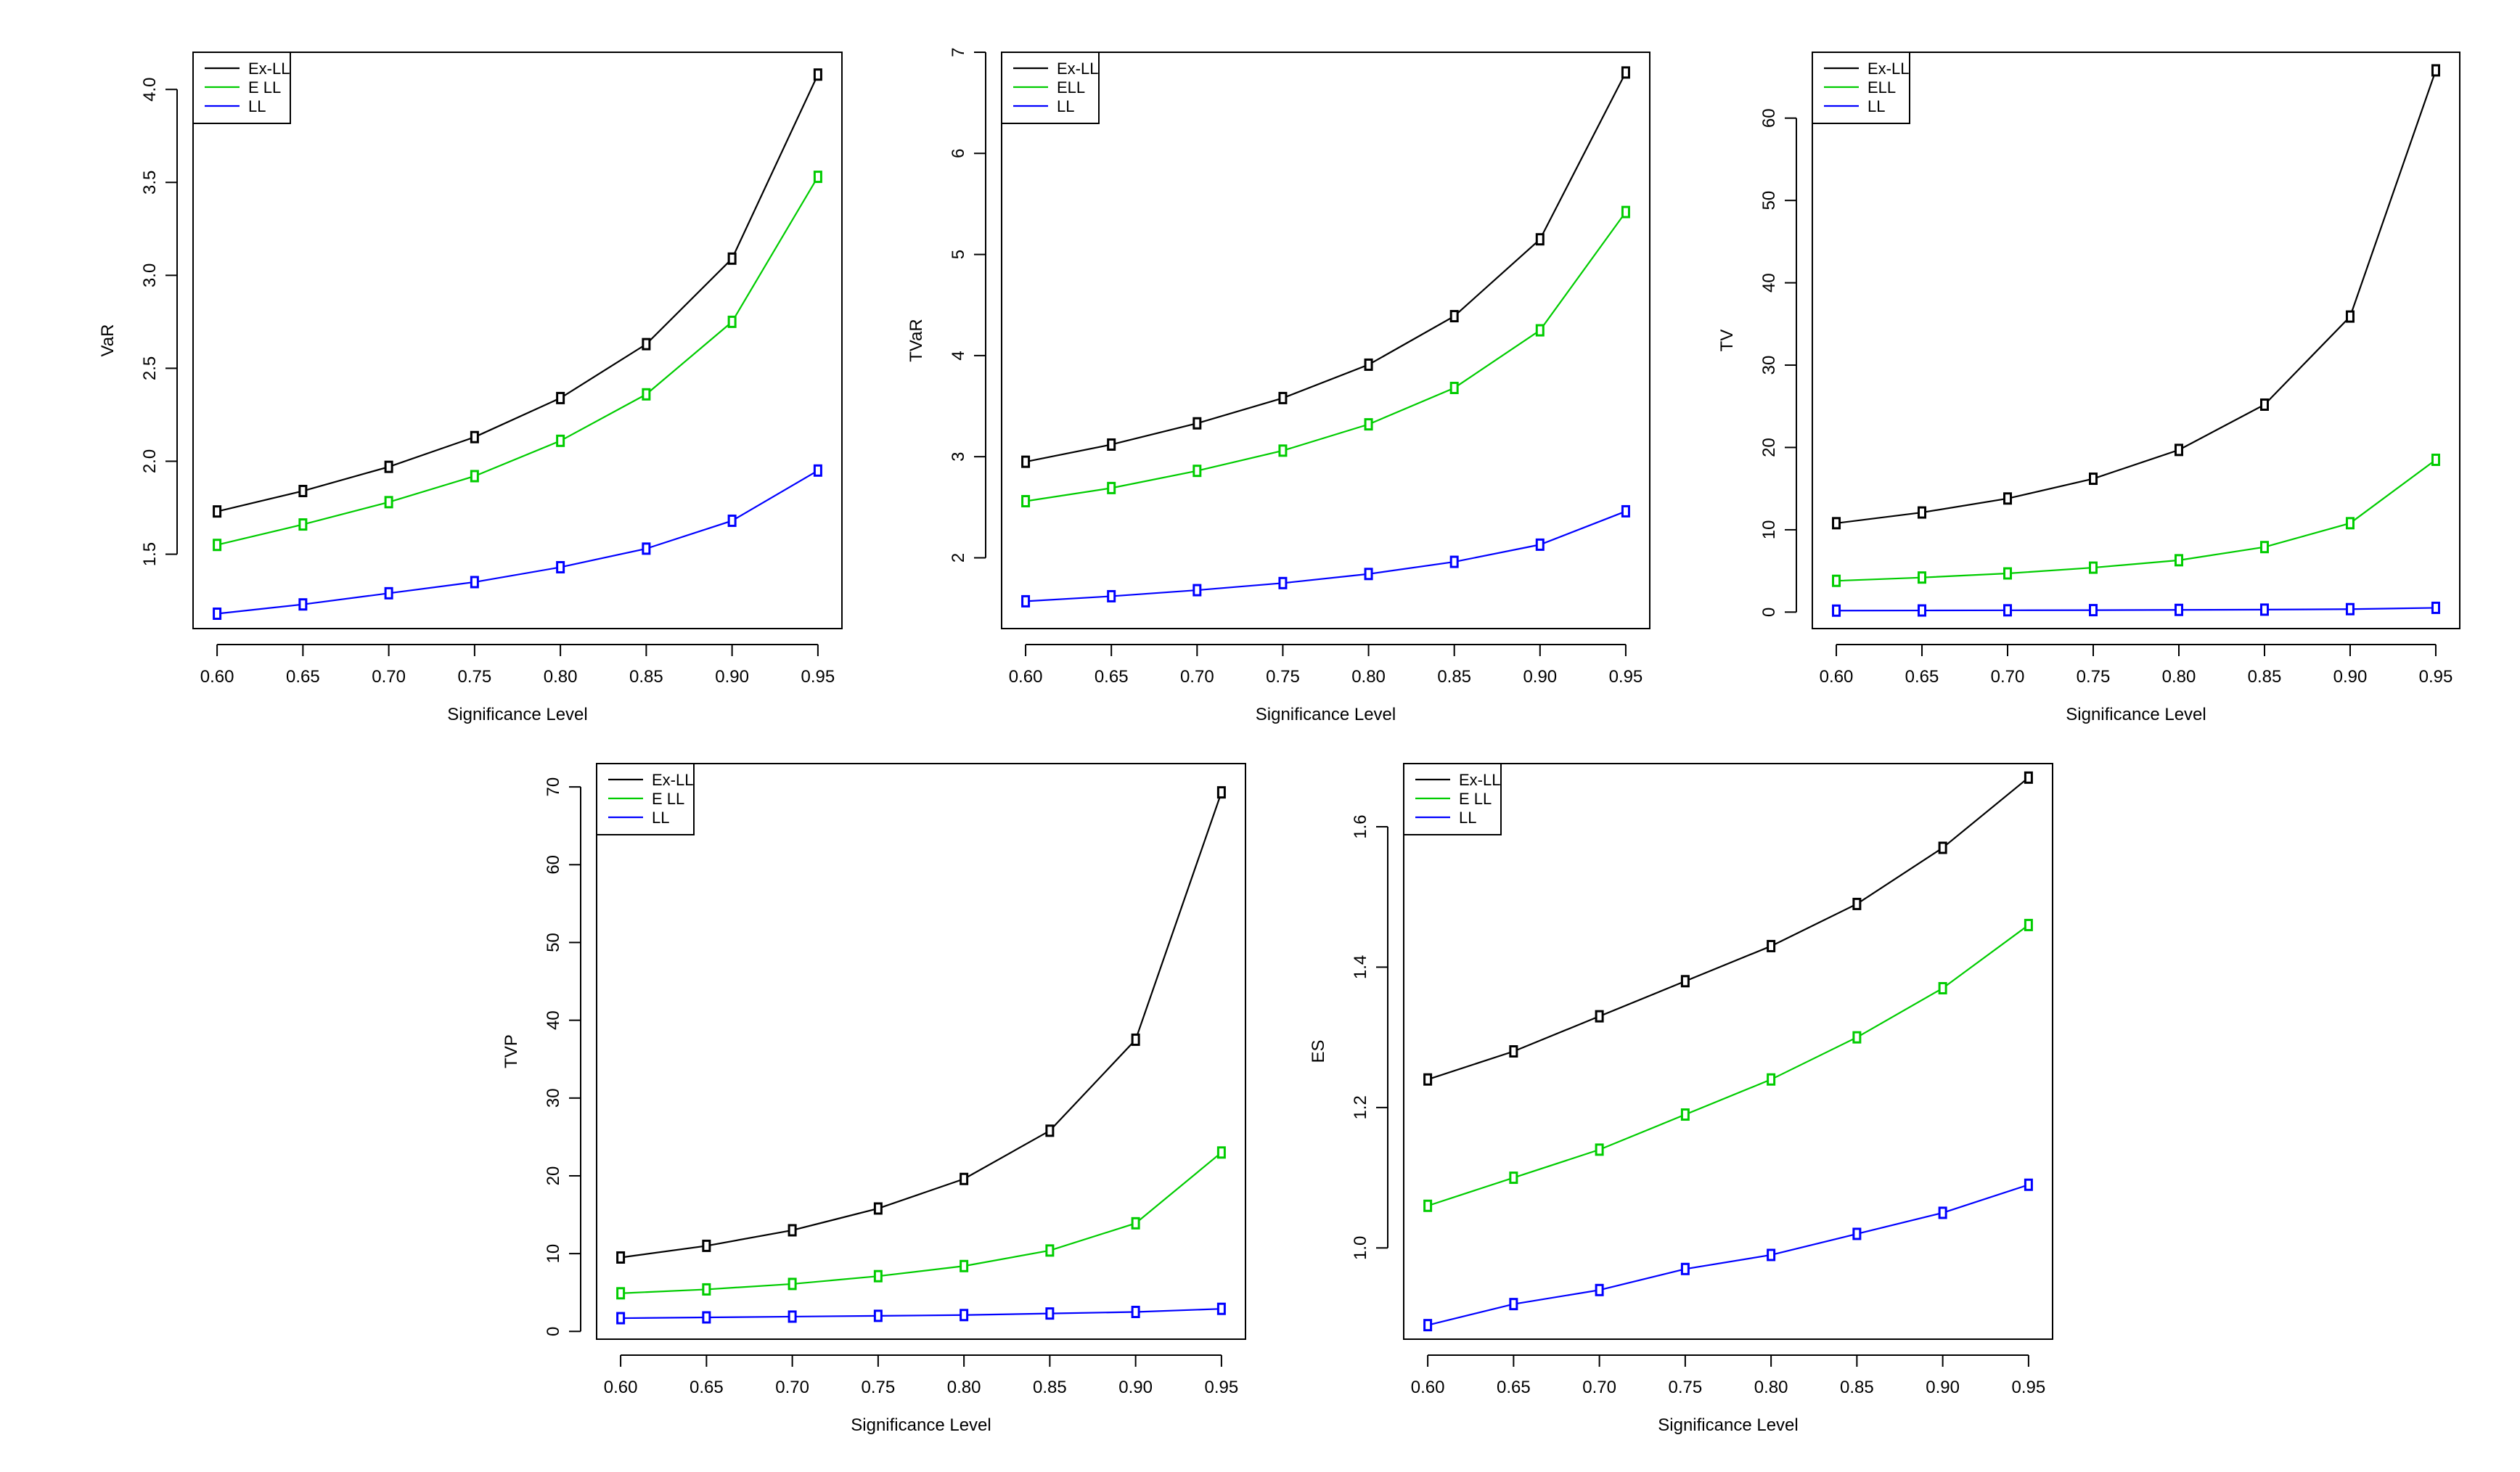 The image size is (2520, 1472). Describe the element at coordinates (1769, 613) in the screenshot. I see `y-tick-label: 0` at that location.